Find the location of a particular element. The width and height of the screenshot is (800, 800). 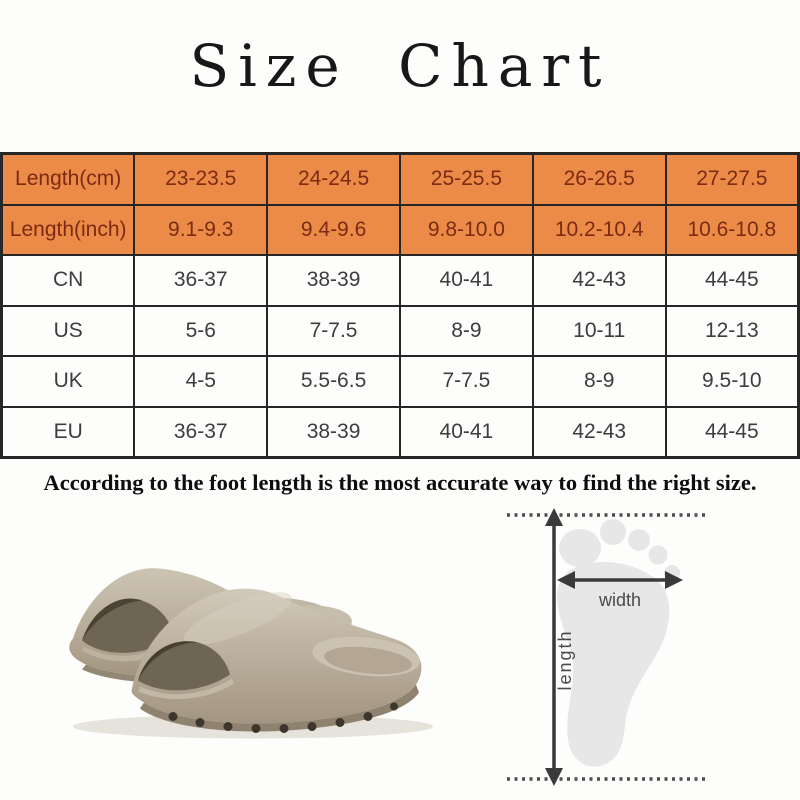

table-row-eu: EU 36-37 38-39 40-41 42-43 44-45 is located at coordinates (400, 432).